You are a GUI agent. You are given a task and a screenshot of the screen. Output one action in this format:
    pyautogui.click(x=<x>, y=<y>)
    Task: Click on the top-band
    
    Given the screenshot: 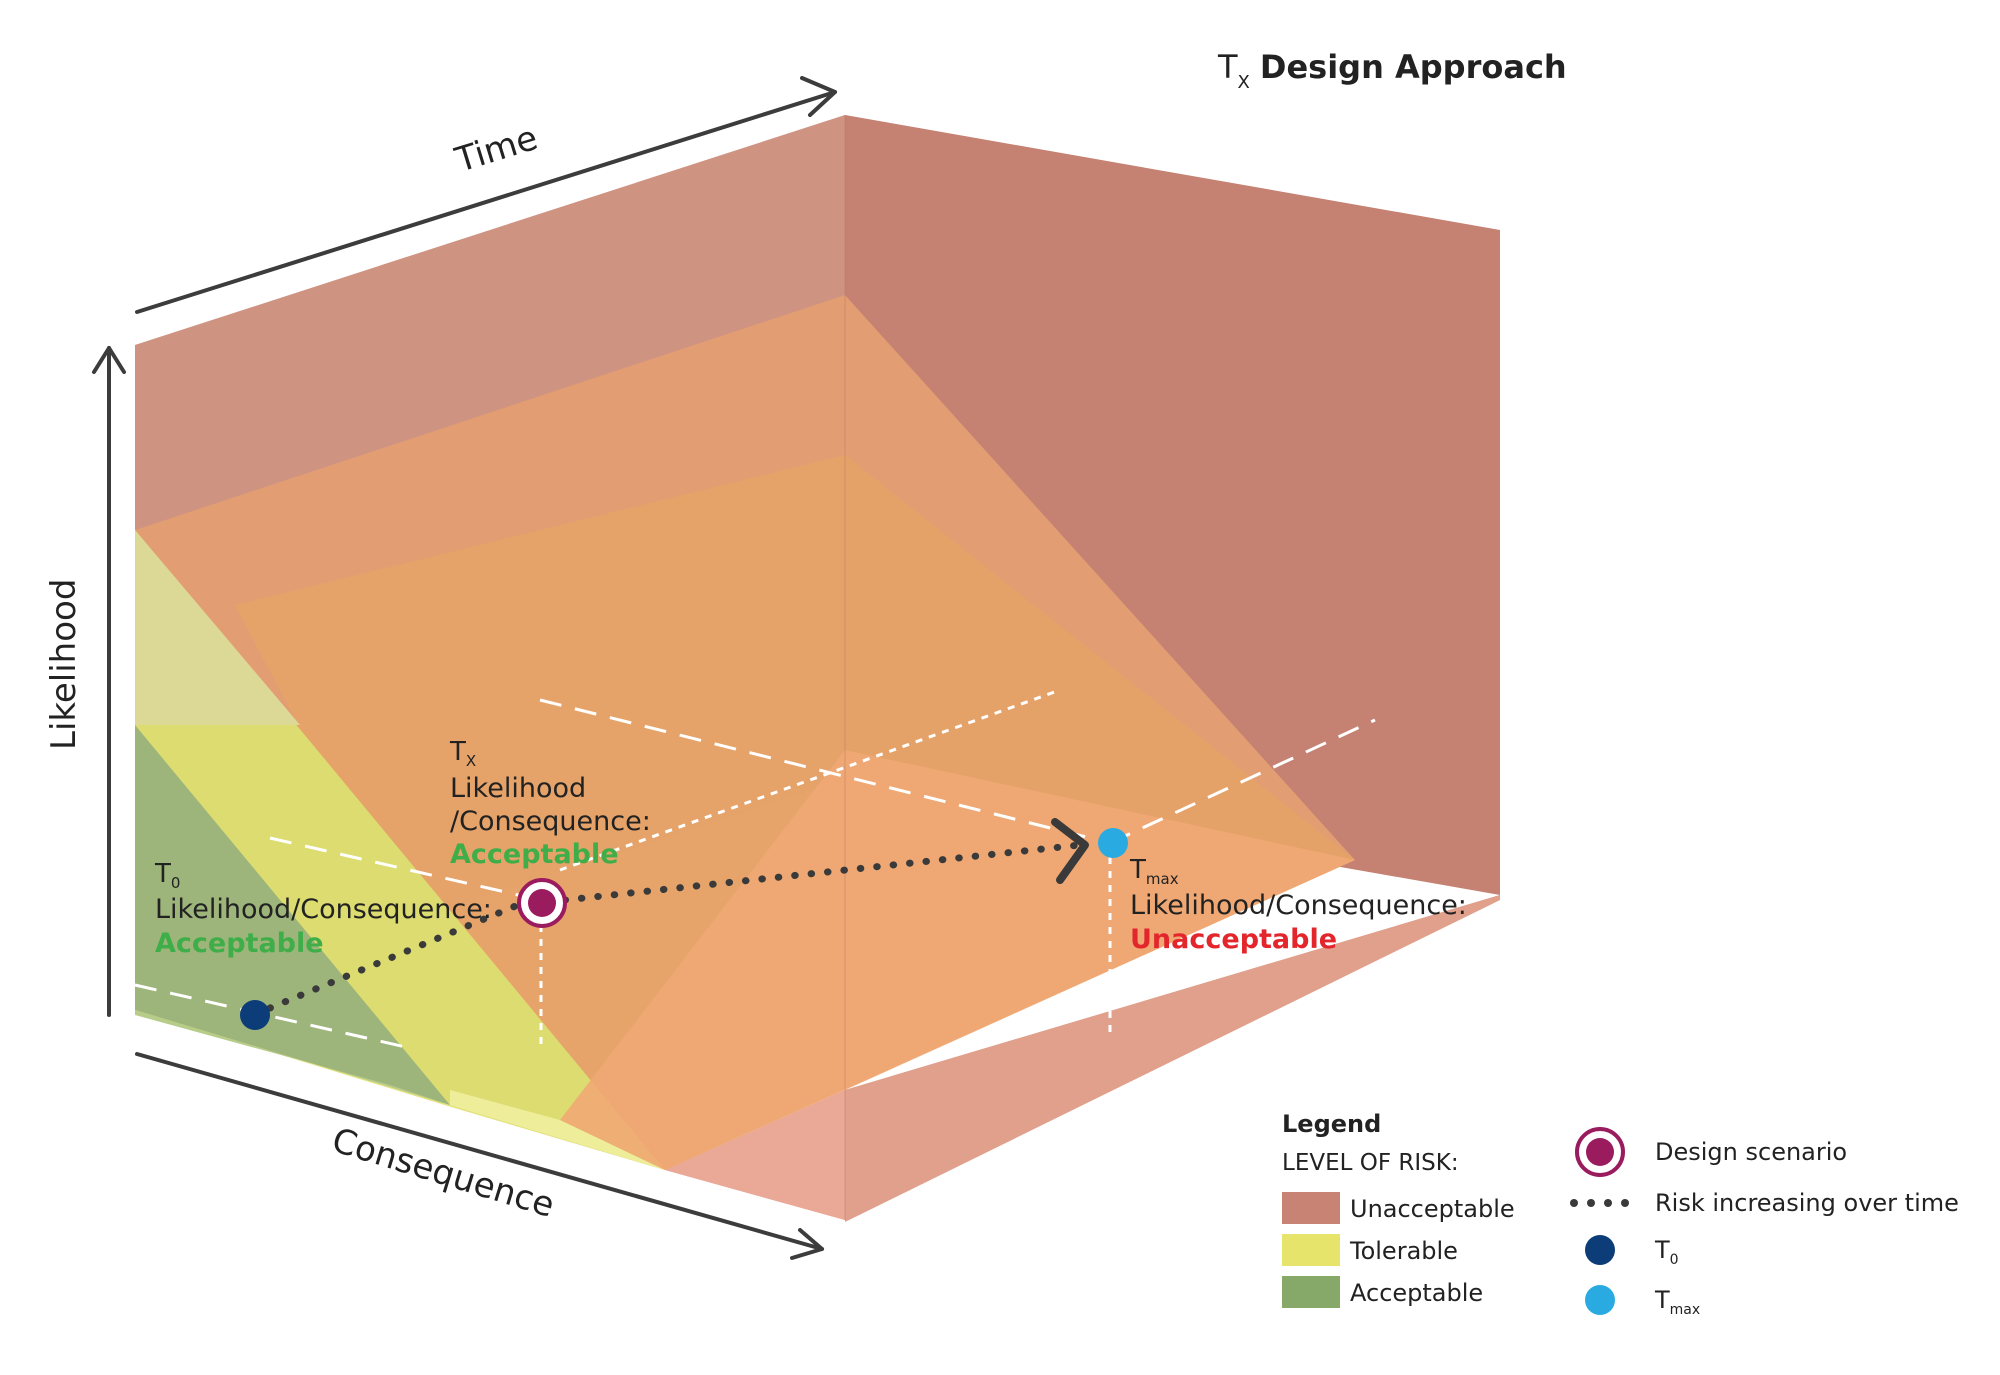 What is the action you would take?
    pyautogui.click(x=490, y=322)
    